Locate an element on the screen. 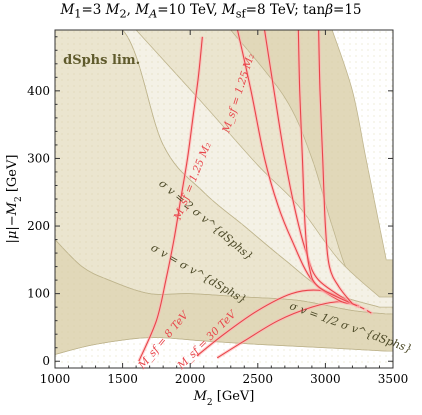 The width and height of the screenshot is (422, 415). chart-title: M1=3 M2, MA=10 TeV, Msf=8 TeV; tanβ=15 is located at coordinates (211, 11).